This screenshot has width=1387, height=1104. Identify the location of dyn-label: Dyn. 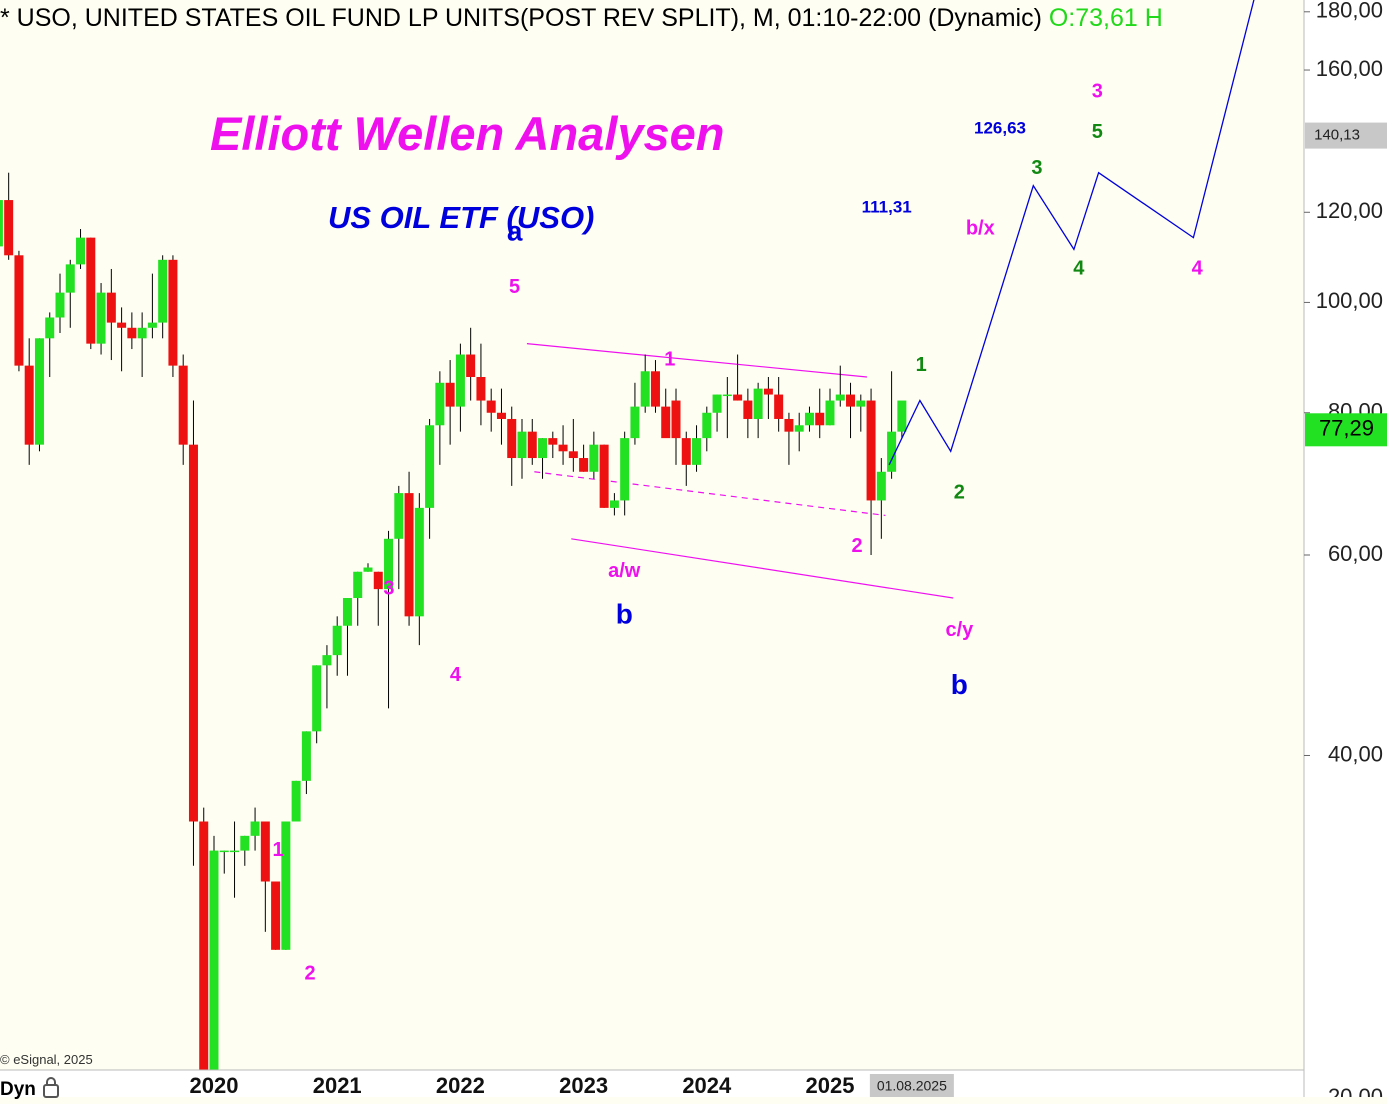
(30, 1090).